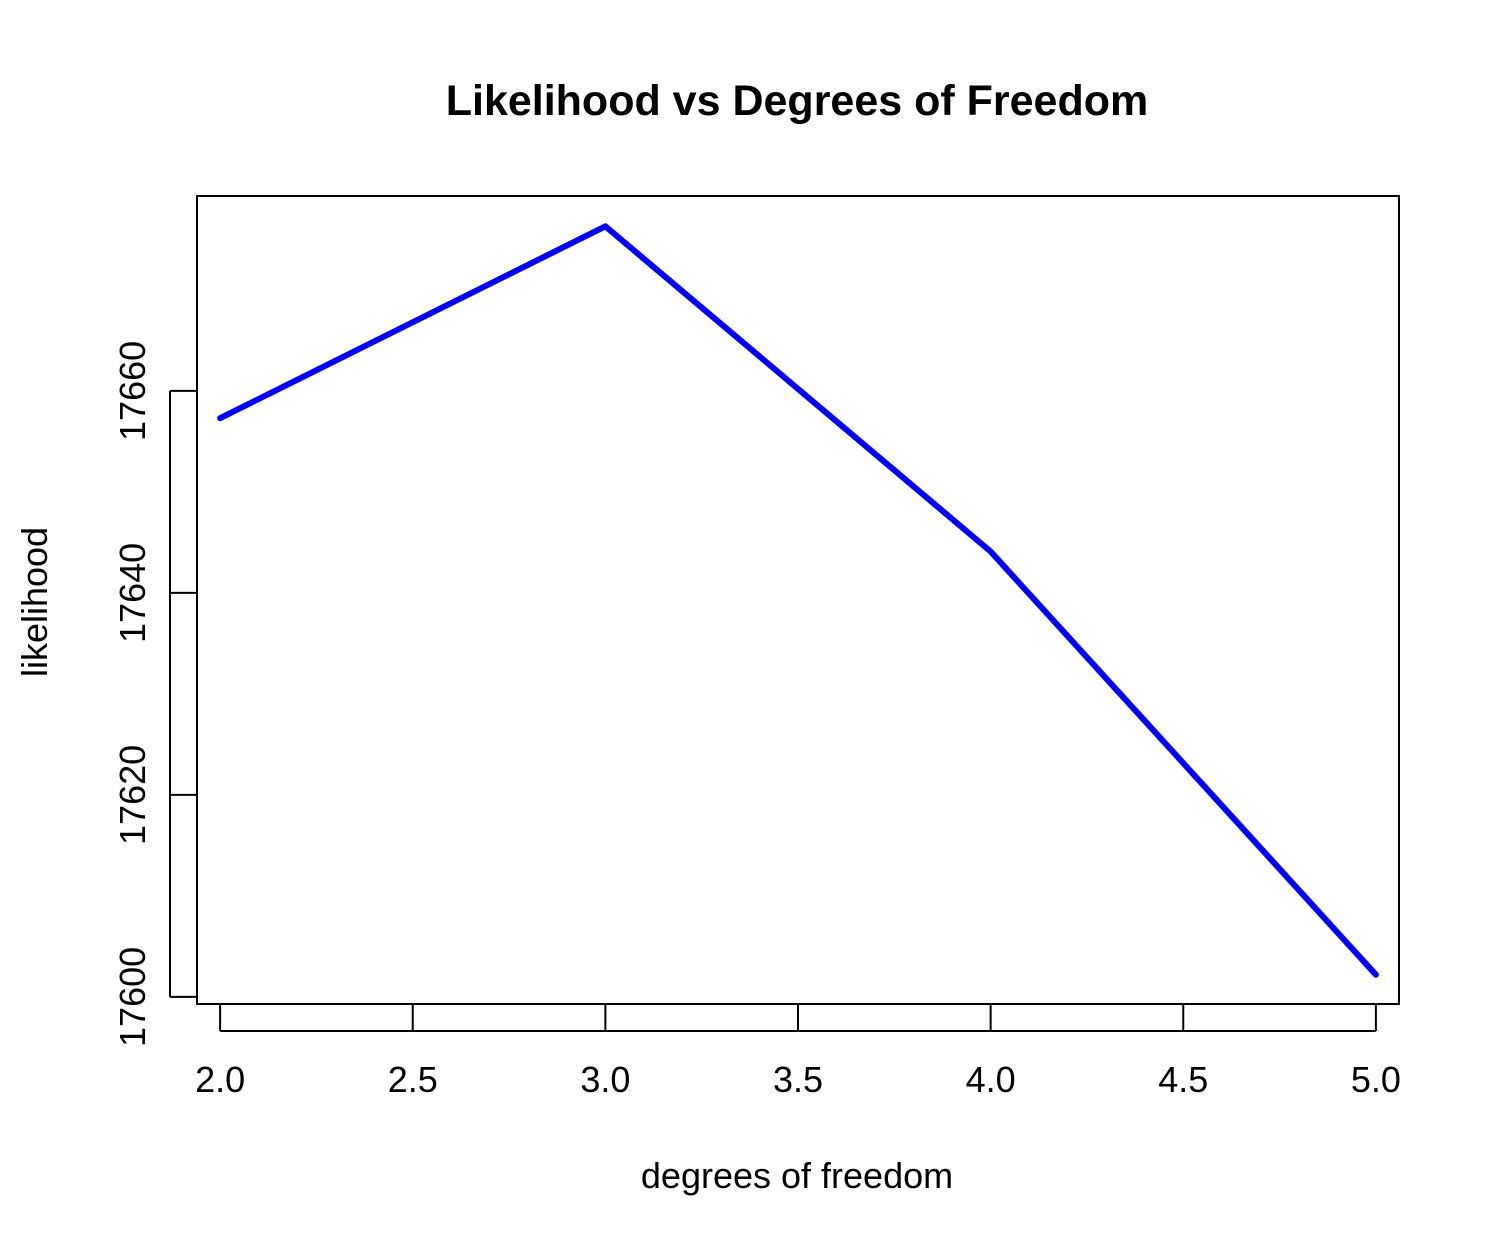 This screenshot has width=1500, height=1250. I want to click on x-tick-label: 5.0, so click(1376, 1079).